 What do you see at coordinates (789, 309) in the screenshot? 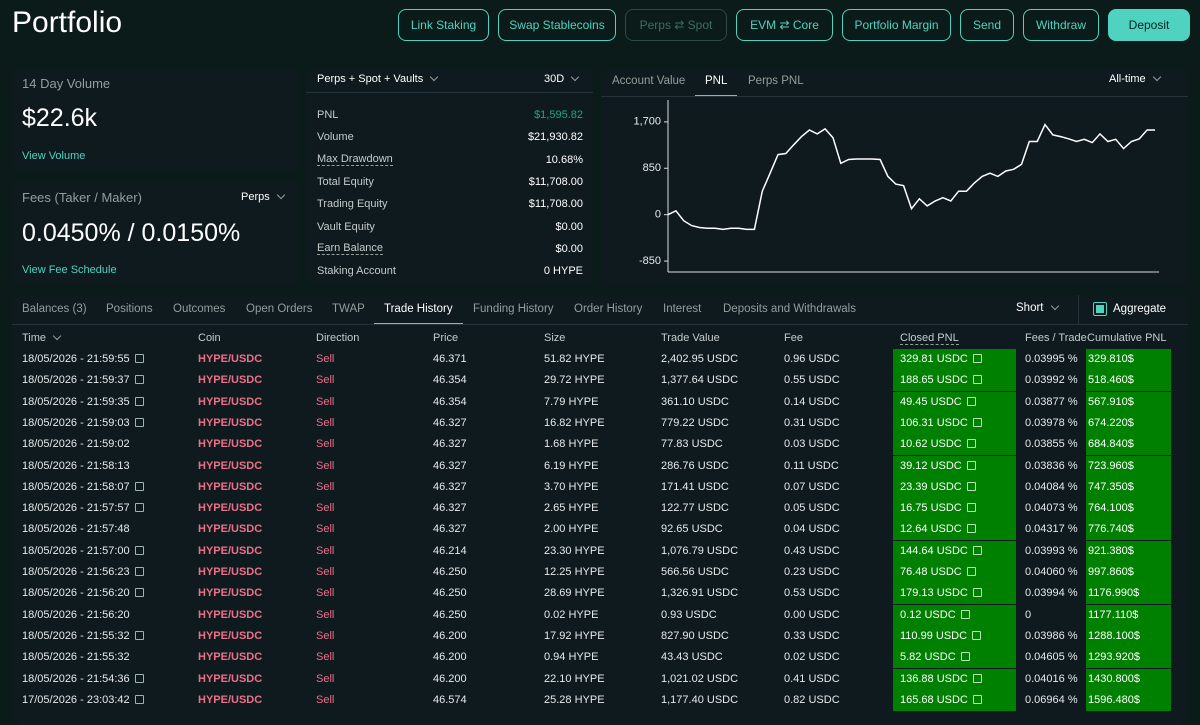
I see `history-tab: Deposits and Withdrawals` at bounding box center [789, 309].